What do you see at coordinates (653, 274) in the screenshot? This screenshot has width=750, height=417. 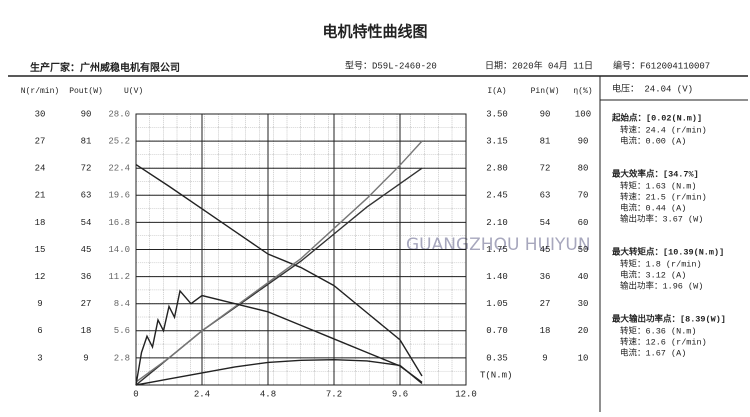 I see `section-line: 电流：3.12 (A)` at bounding box center [653, 274].